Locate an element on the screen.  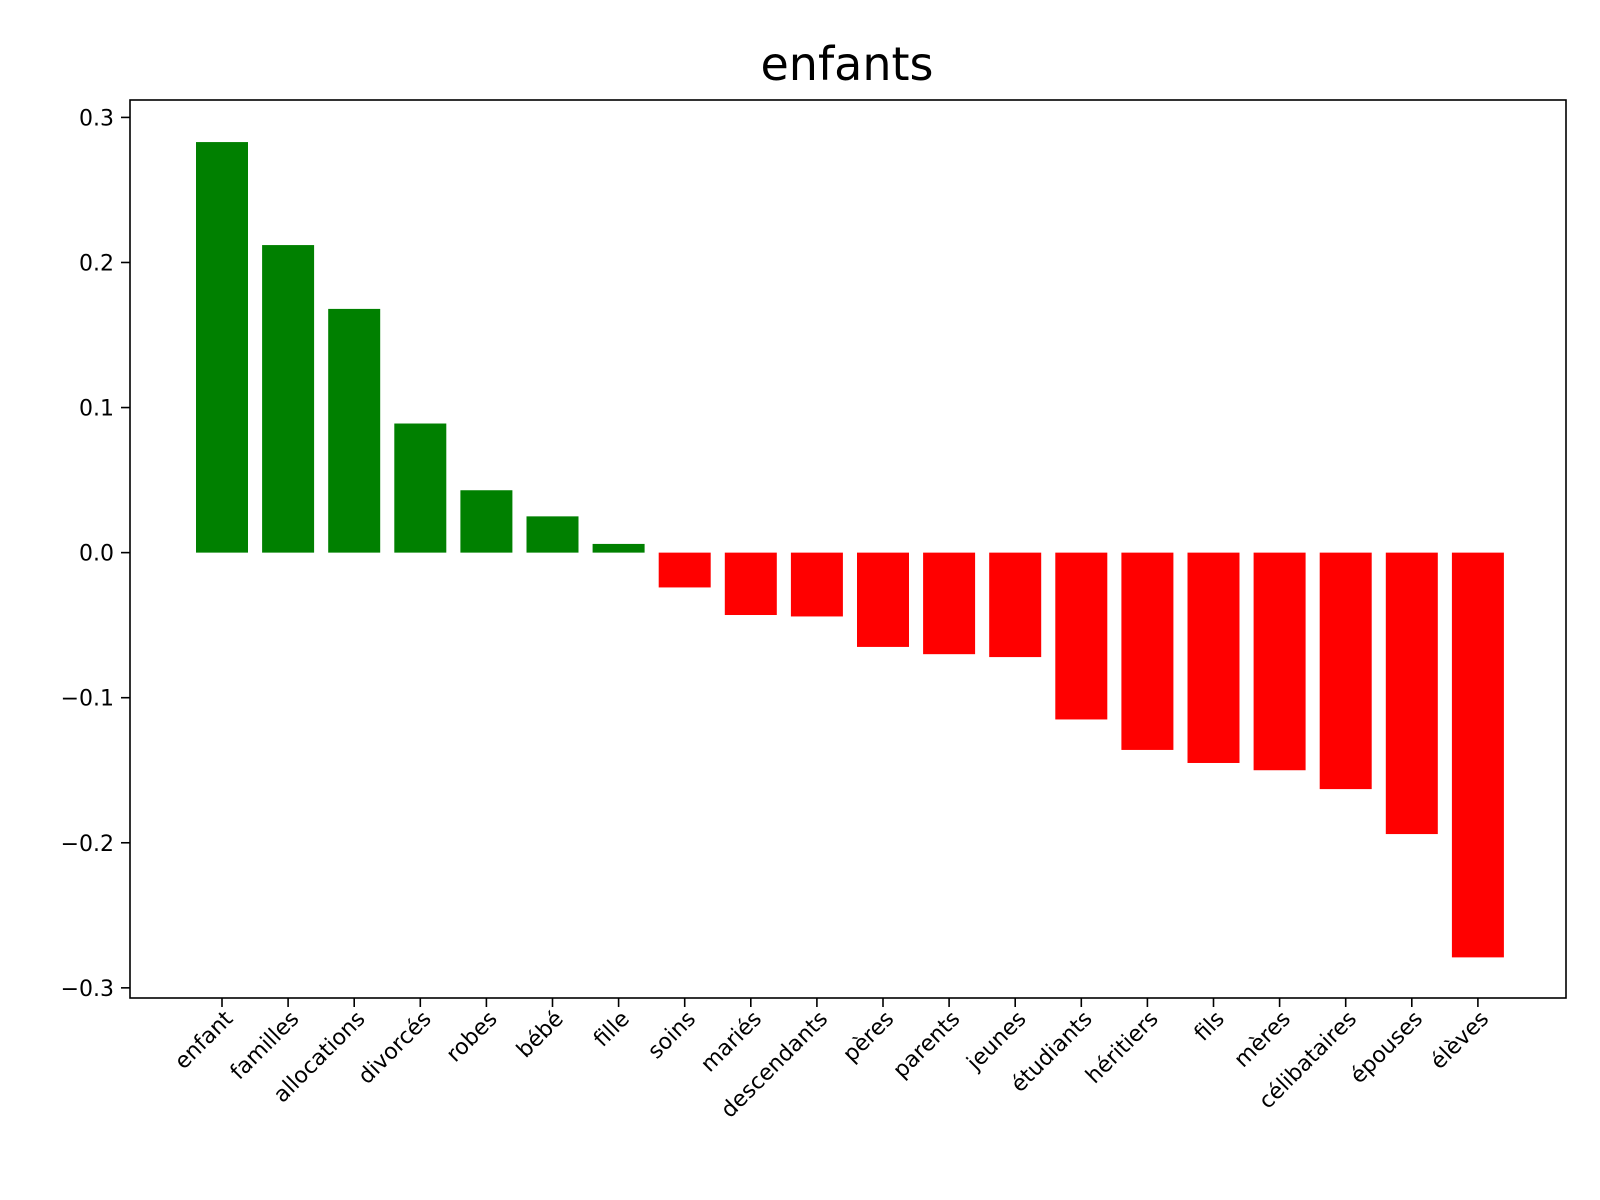
bar-allocations is located at coordinates (354, 430).